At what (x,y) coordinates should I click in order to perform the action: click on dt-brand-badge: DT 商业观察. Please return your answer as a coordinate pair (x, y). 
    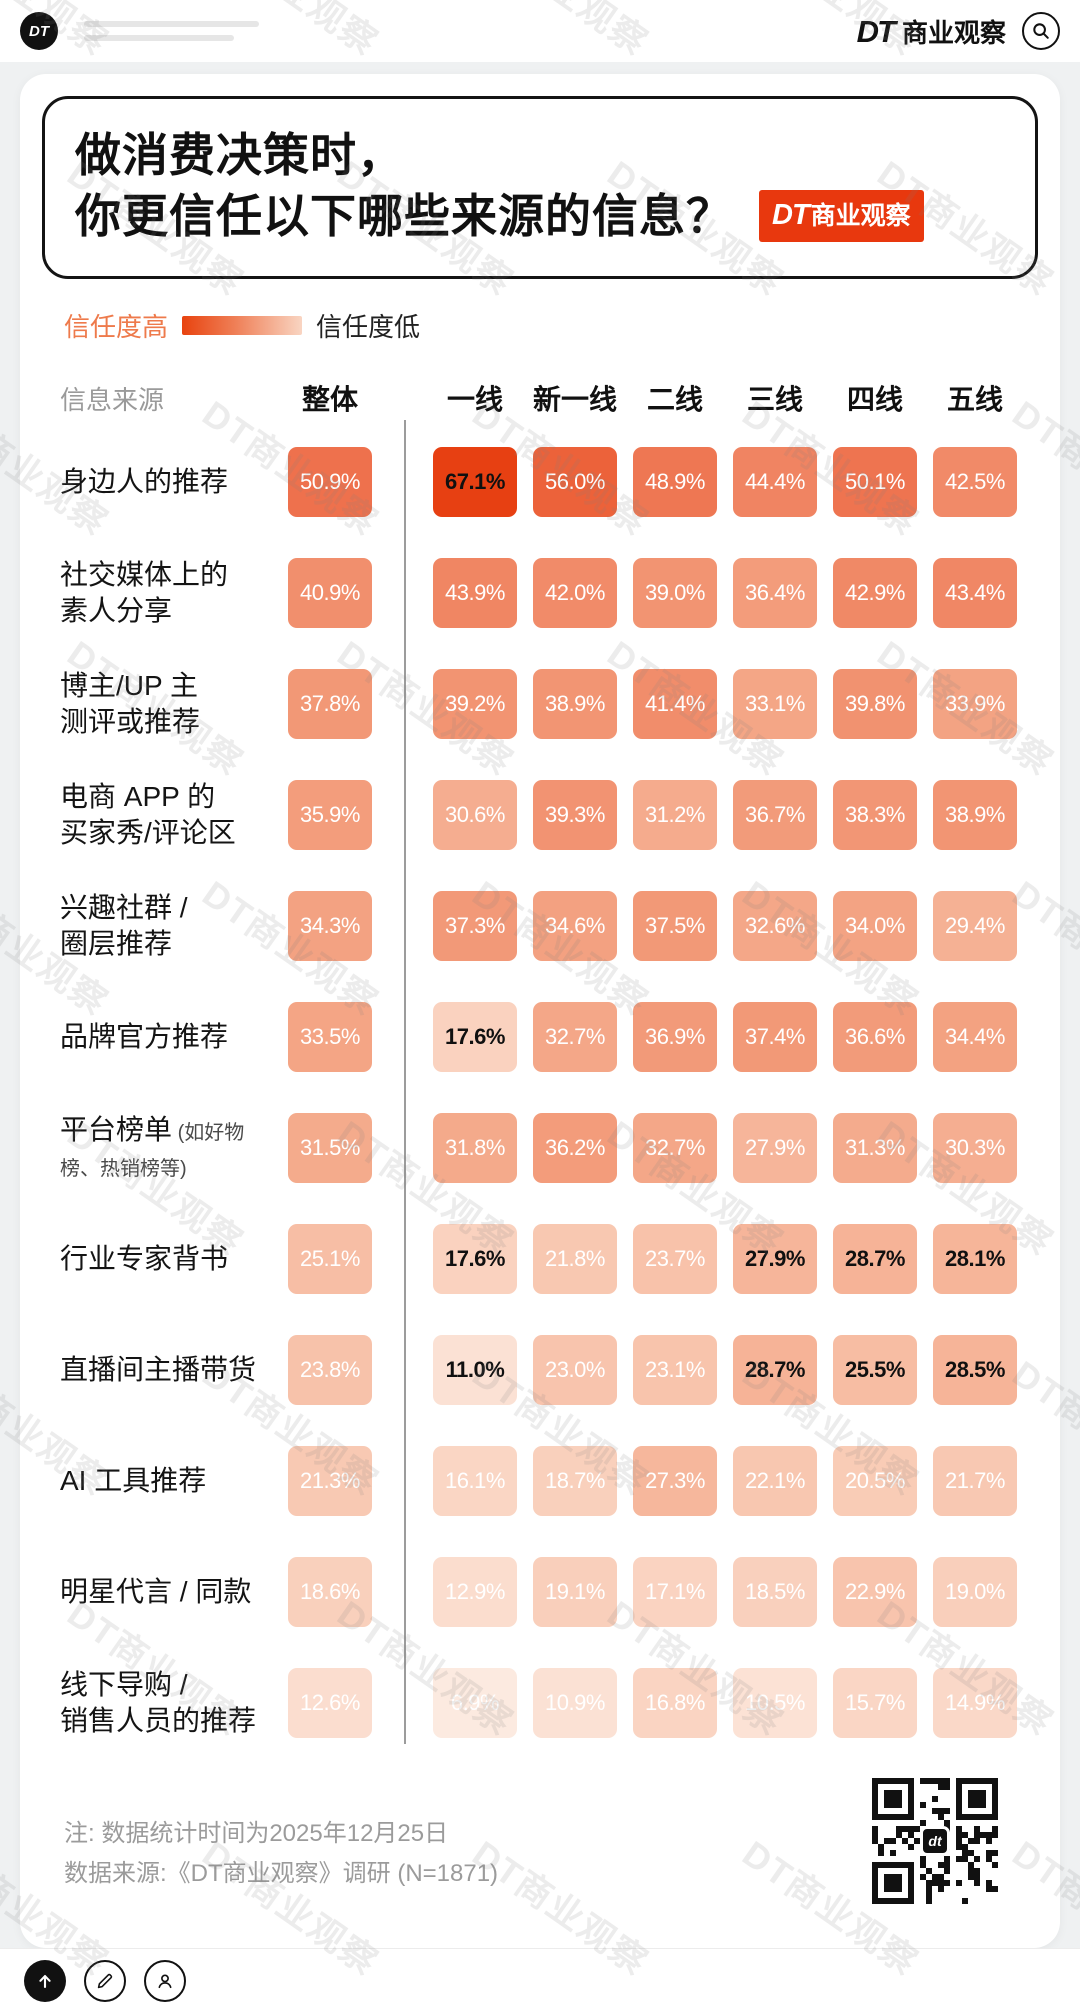
    Looking at the image, I should click on (841, 216).